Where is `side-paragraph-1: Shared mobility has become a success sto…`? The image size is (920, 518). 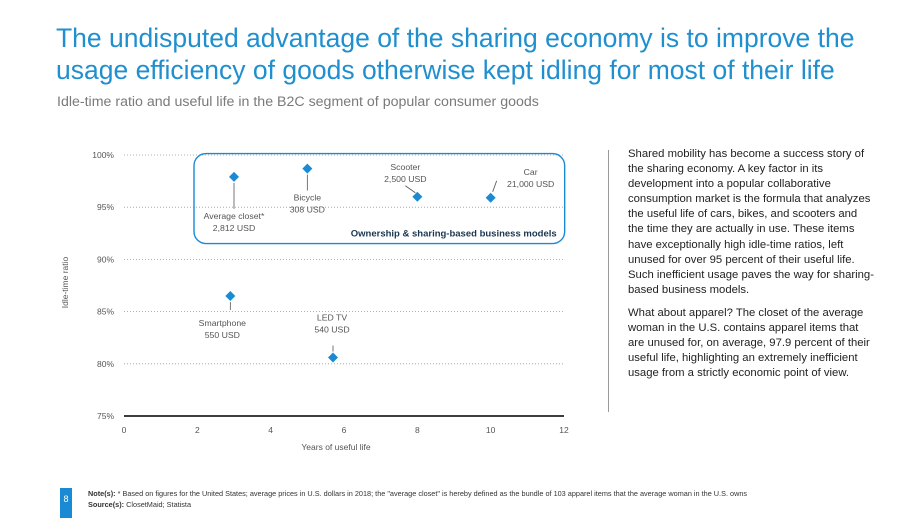 side-paragraph-1: Shared mobility has become a success sto… is located at coordinates (751, 222).